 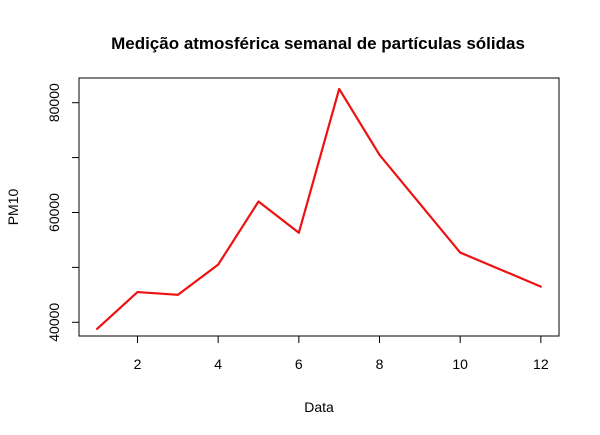 What do you see at coordinates (319, 407) in the screenshot?
I see `x-axis-label: Data` at bounding box center [319, 407].